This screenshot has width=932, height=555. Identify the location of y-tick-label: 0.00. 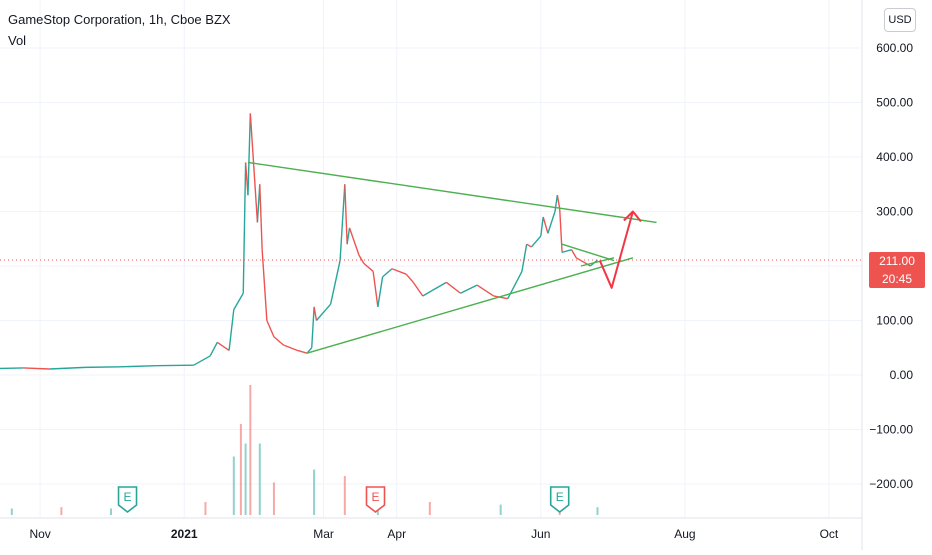
(902, 375).